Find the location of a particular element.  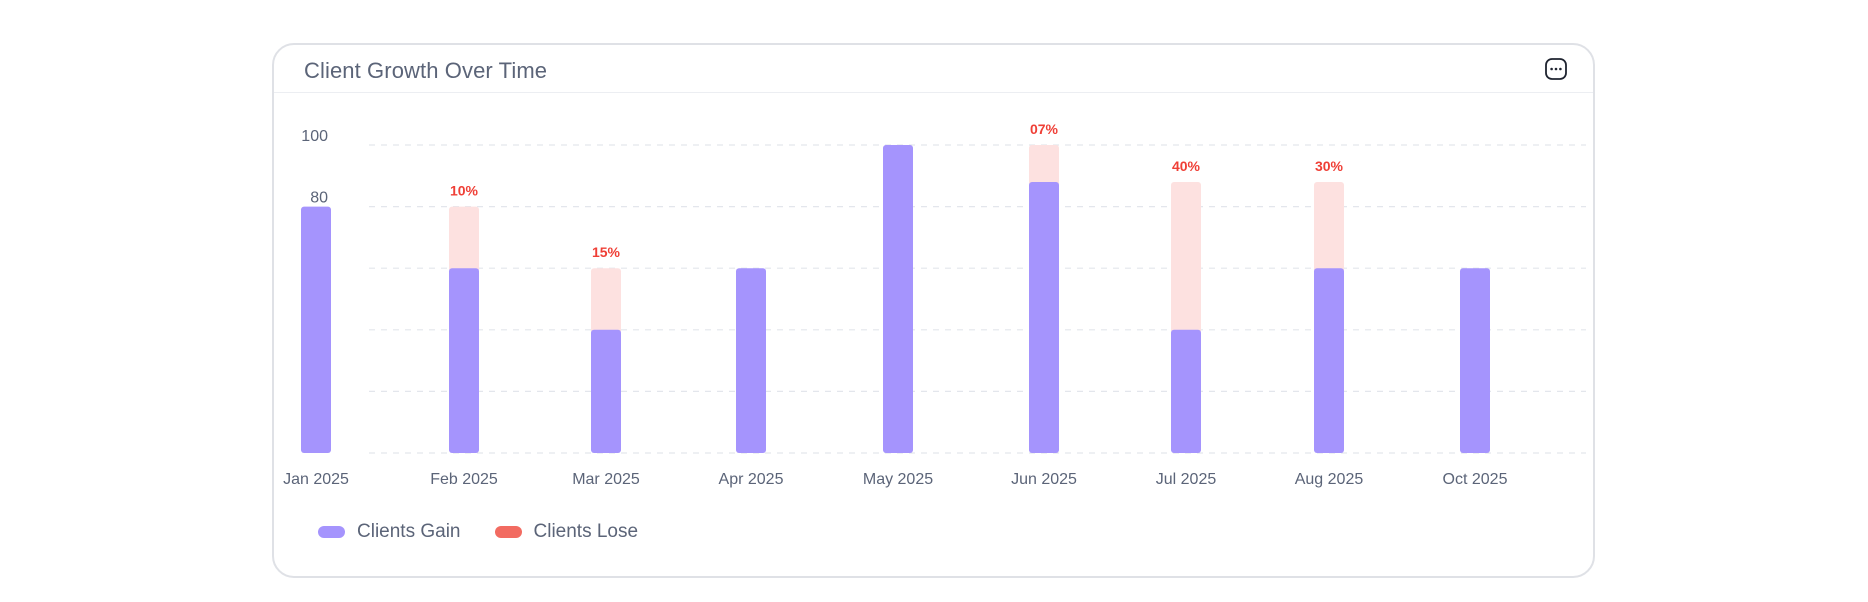

more-horizontal-icon is located at coordinates (1556, 69).